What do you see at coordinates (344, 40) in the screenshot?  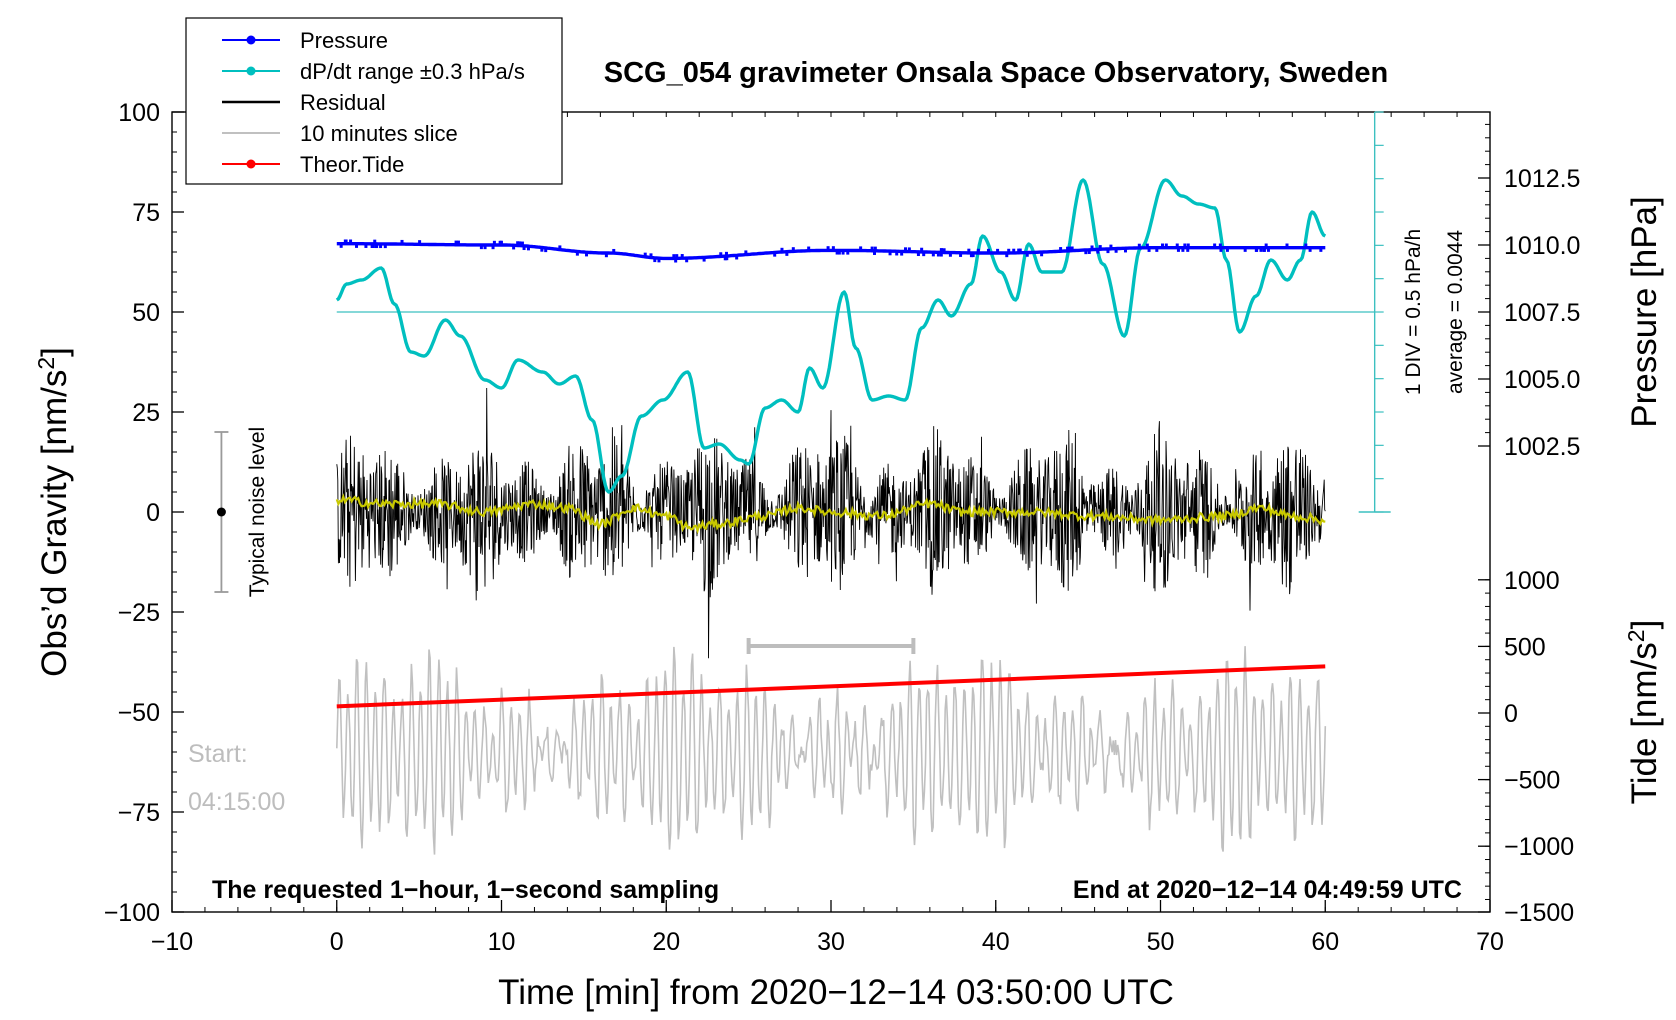 I see `legend-label: Pressure` at bounding box center [344, 40].